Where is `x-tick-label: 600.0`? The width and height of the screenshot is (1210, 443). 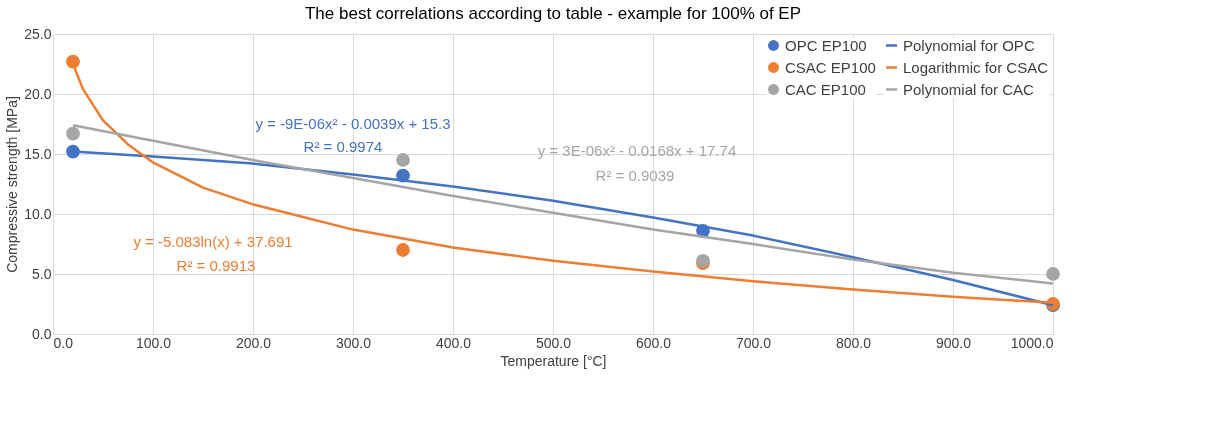 x-tick-label: 600.0 is located at coordinates (653, 342).